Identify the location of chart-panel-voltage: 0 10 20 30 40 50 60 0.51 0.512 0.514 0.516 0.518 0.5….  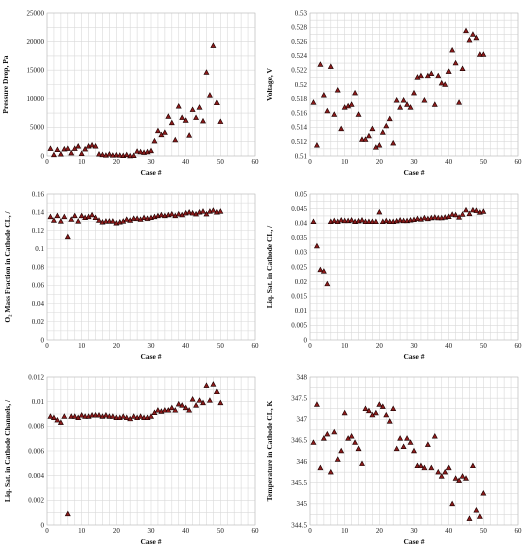
(394, 93).